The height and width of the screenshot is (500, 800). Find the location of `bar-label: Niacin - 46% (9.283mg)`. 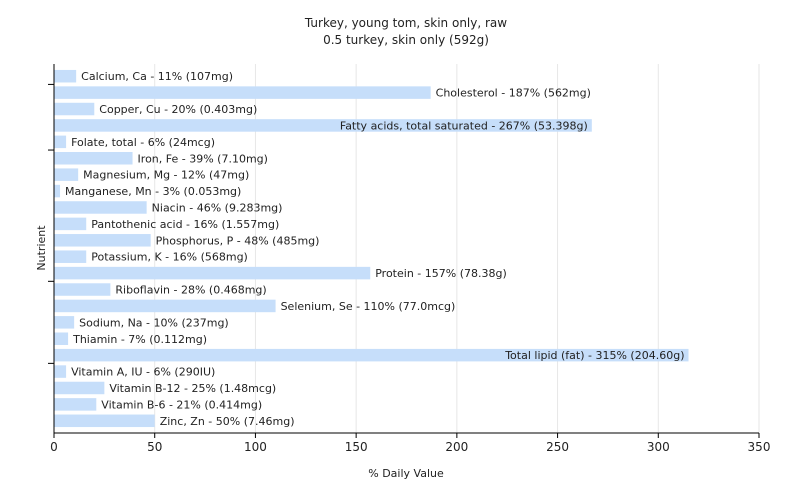

bar-label: Niacin - 46% (9.283mg) is located at coordinates (217, 207).